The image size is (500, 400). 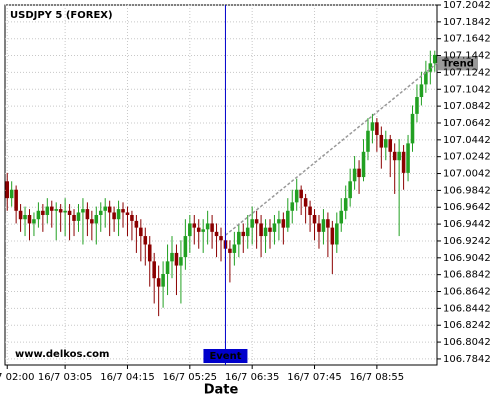 I want to click on trend-label: Trend, so click(x=458, y=63).